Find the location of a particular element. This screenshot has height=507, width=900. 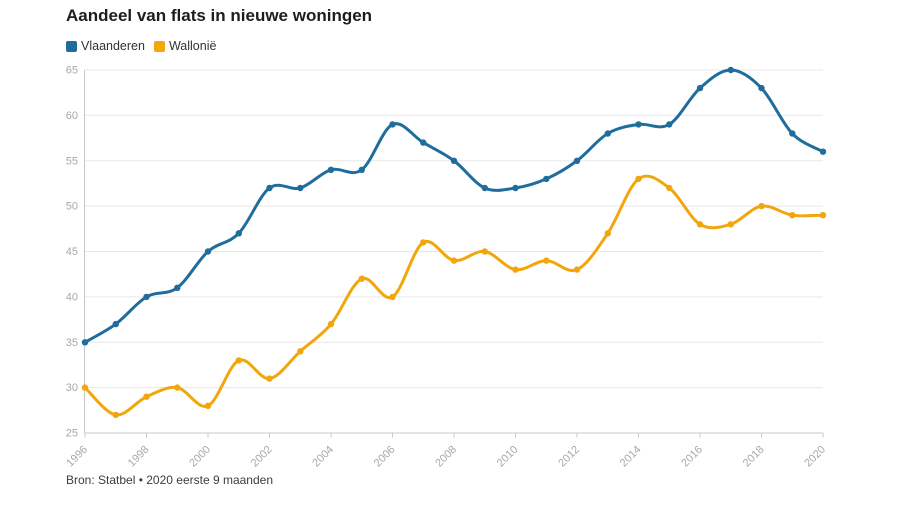

y-axis-label: 25 is located at coordinates (72, 434).